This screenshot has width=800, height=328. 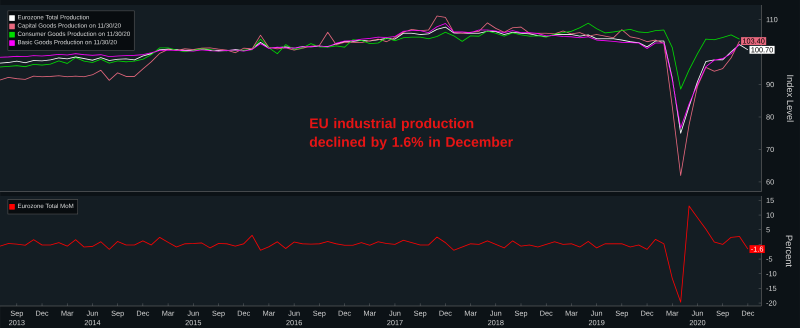 What do you see at coordinates (789, 252) in the screenshot?
I see `y-axis-title: Percent` at bounding box center [789, 252].